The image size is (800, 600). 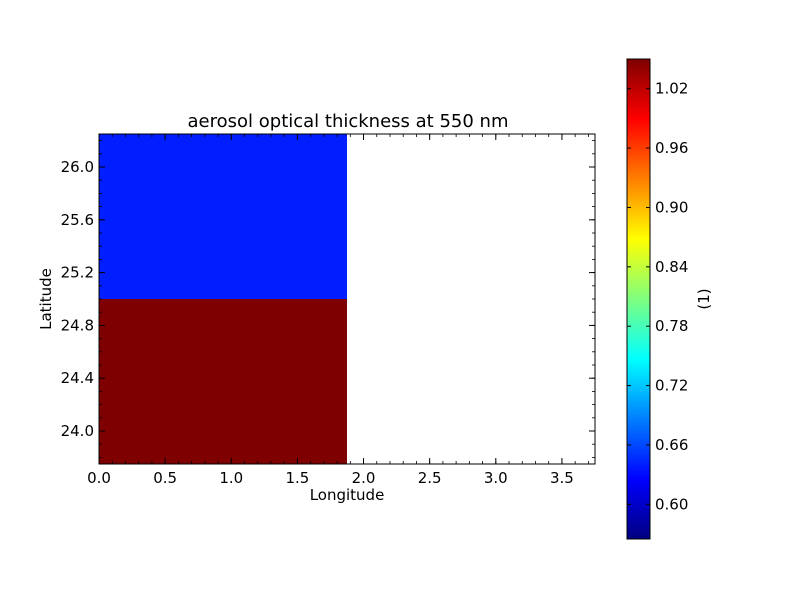 What do you see at coordinates (77, 325) in the screenshot?
I see `y-tick-label: 24.8` at bounding box center [77, 325].